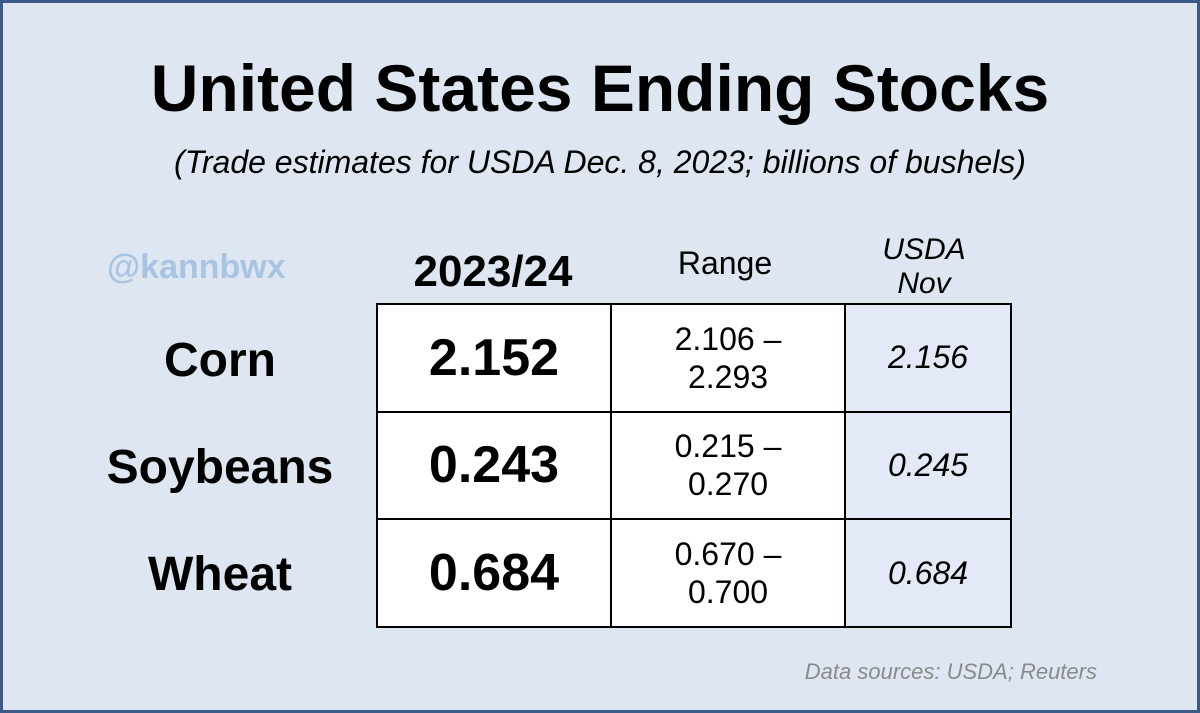 This screenshot has height=713, width=1200. What do you see at coordinates (950, 671) in the screenshot?
I see `data-source-note: Data sources: USDA; Reuters` at bounding box center [950, 671].